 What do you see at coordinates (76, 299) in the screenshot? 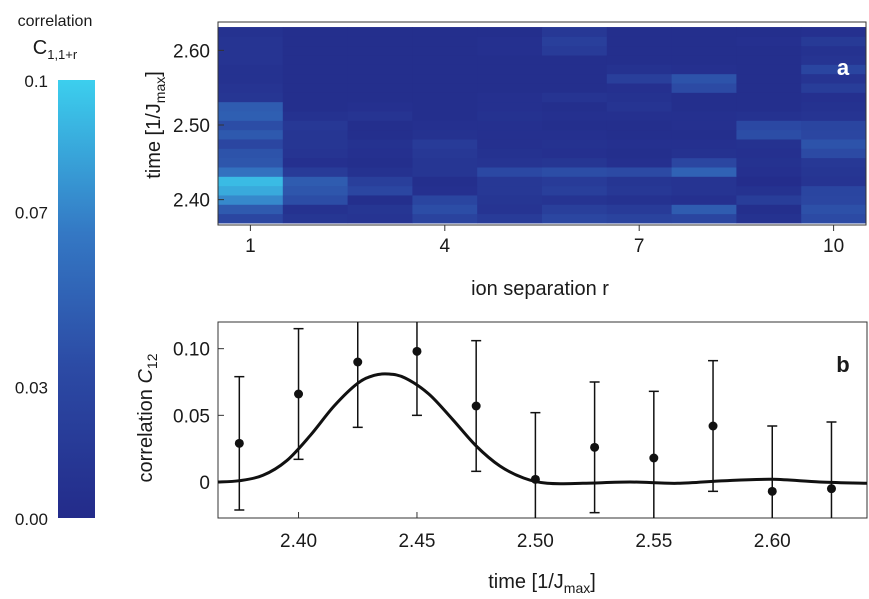
I see `colorbar-gradient` at bounding box center [76, 299].